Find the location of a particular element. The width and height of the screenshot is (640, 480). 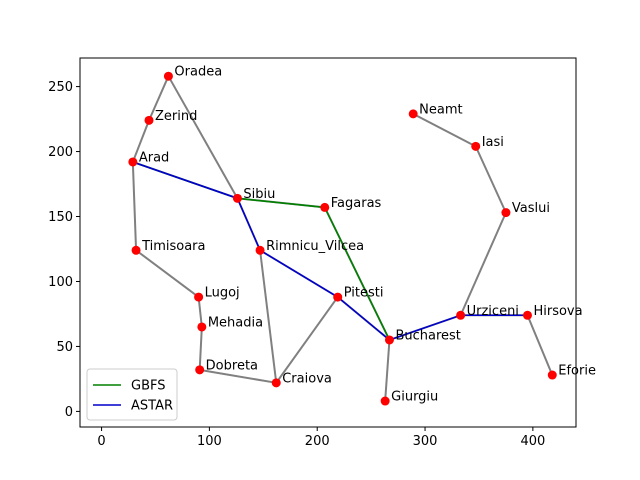

x-tick-label: 200 is located at coordinates (317, 441).